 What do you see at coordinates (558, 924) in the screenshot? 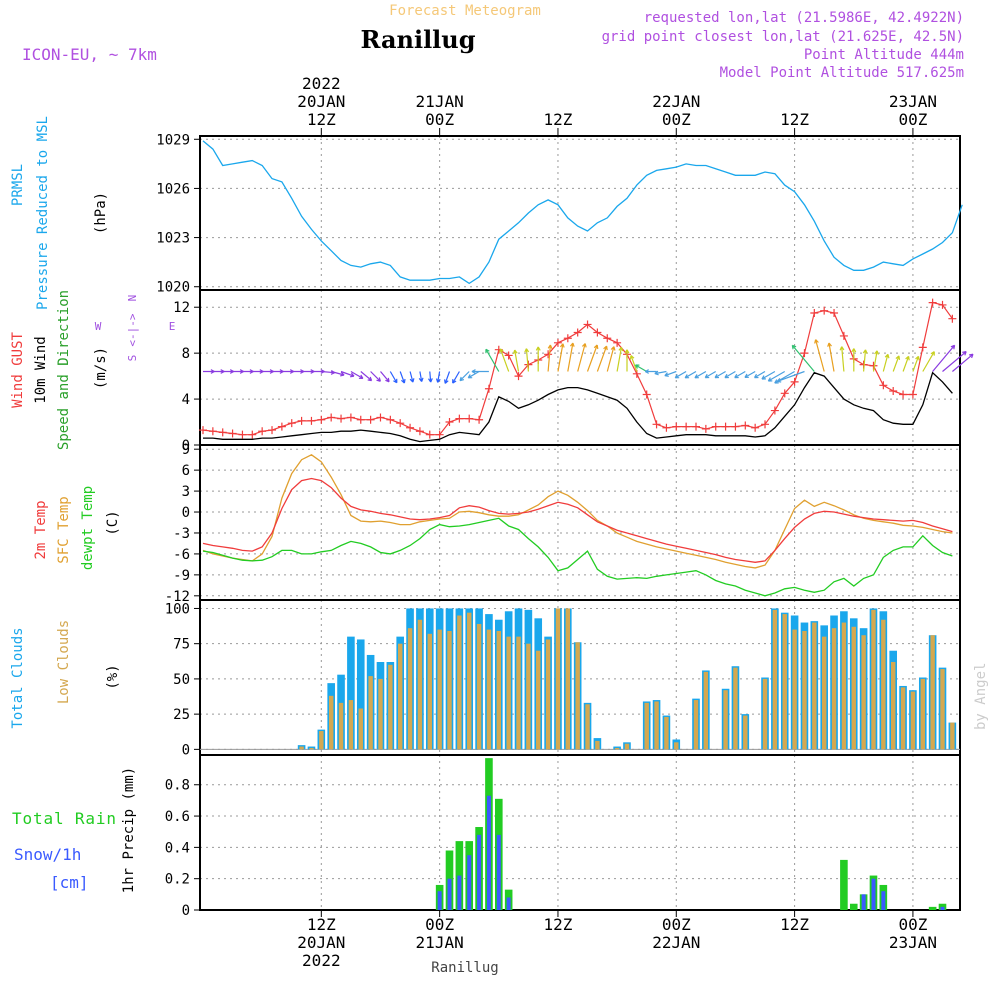
I see `bottom-time-label: 12Z` at bounding box center [558, 924].